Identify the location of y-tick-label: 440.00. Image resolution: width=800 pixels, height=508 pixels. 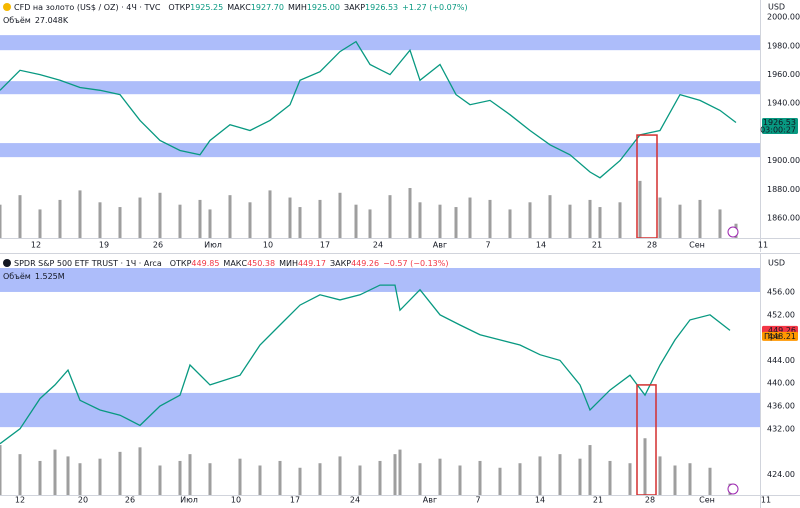
(781, 383).